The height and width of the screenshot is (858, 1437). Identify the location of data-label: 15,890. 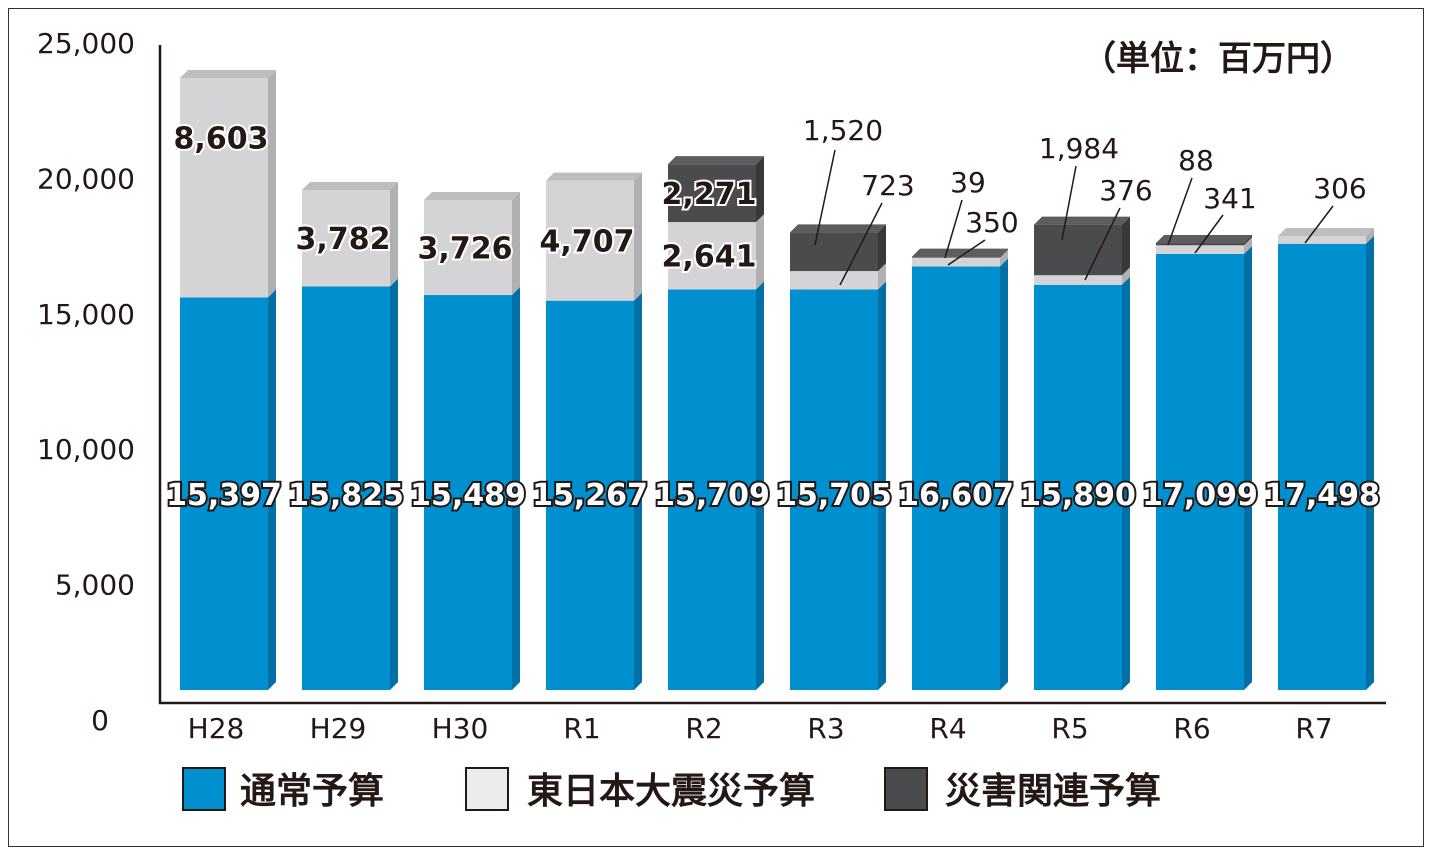
(1078, 495).